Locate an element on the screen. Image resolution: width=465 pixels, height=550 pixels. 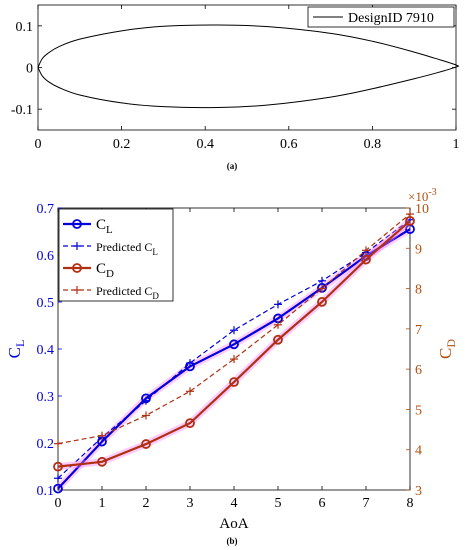
legend-entry-predicted-c-d: Predicted CD is located at coordinates (111, 292).